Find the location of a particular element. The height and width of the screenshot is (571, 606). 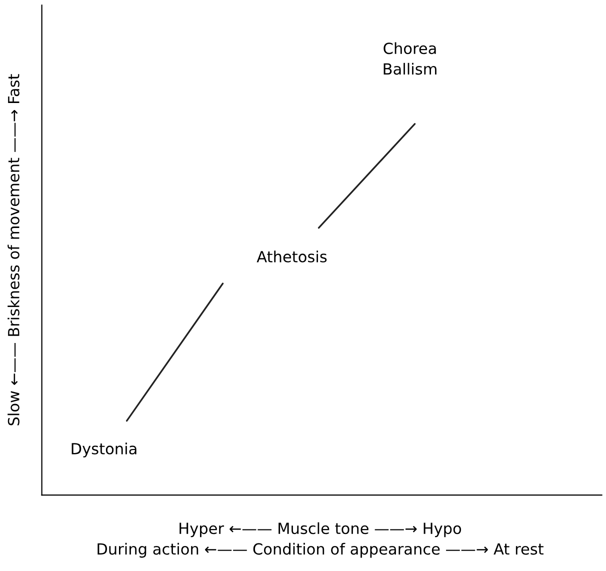

annotation: Dystonia is located at coordinates (104, 450).